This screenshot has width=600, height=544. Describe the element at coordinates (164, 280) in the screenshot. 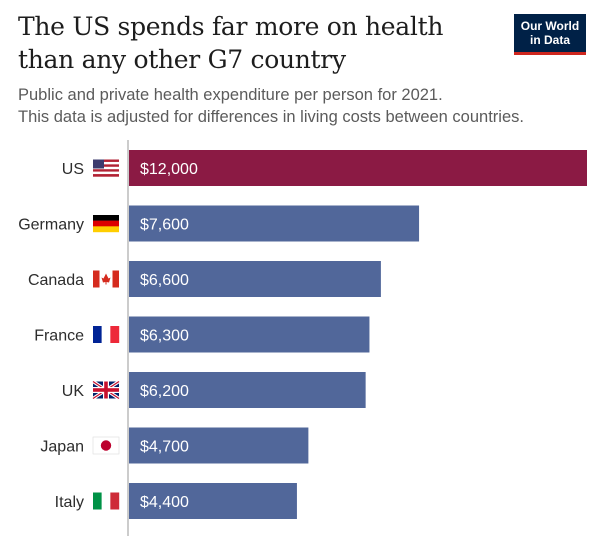

I see `value-label-canada: $6,600` at that location.